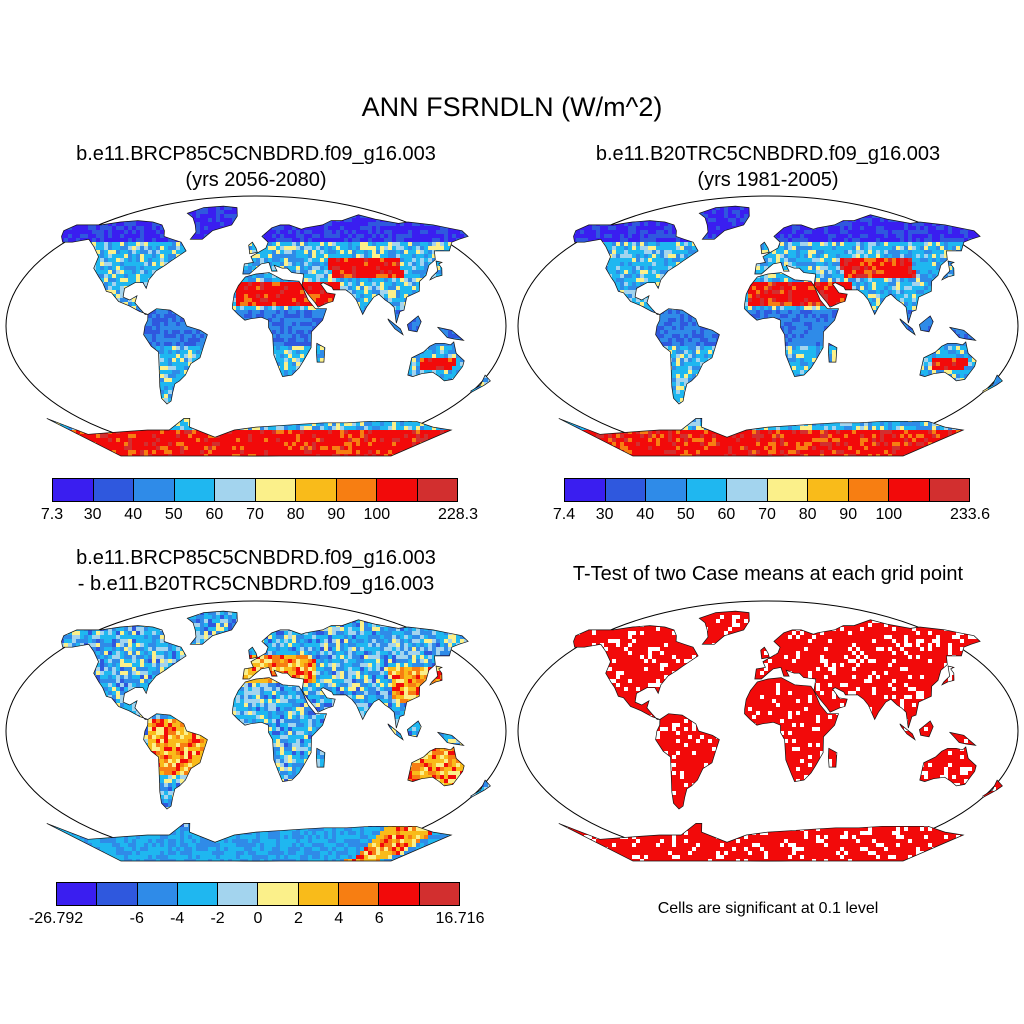 This screenshot has width=1024, height=1024. I want to click on colorbar-tick-label: 80, so click(808, 515).